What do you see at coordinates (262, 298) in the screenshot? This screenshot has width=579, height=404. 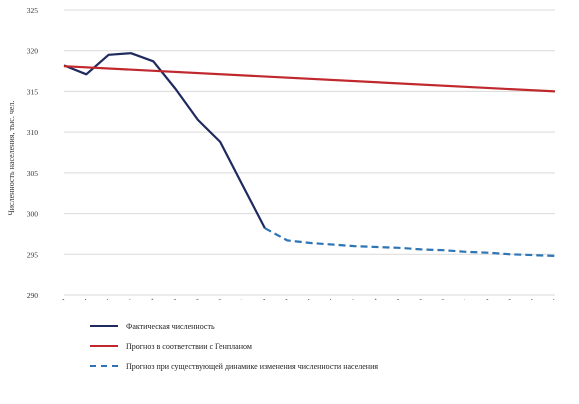 I see `x-tick-label: 2022` at bounding box center [262, 298].